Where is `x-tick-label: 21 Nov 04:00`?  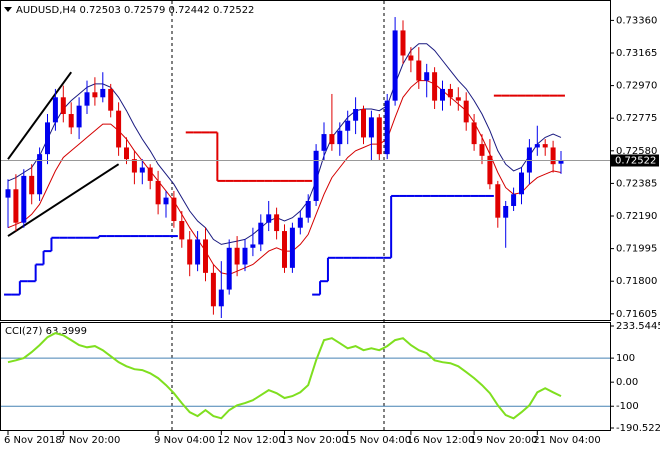 x-tick-label: 21 Nov 04:00 is located at coordinates (566, 440).